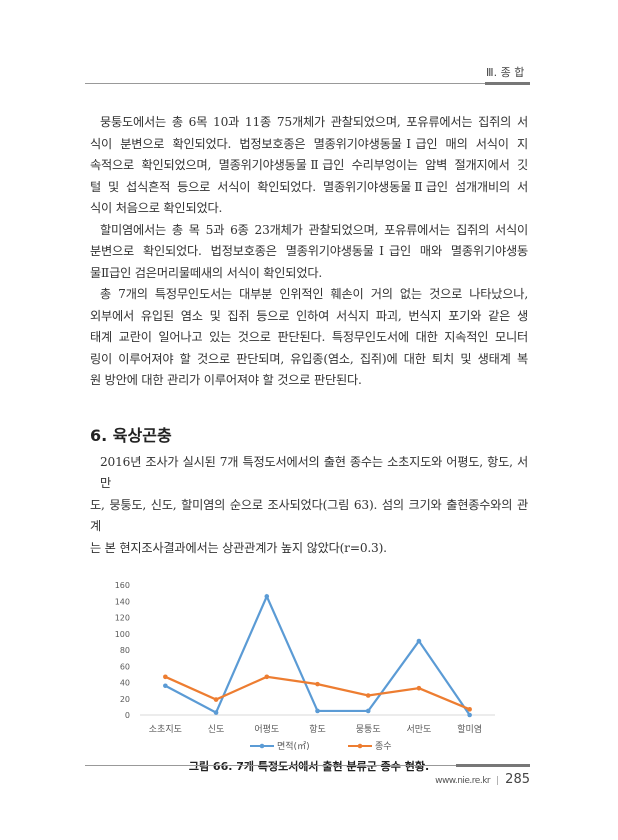 The image size is (618, 840). I want to click on y-tick-label: 120, so click(122, 618).